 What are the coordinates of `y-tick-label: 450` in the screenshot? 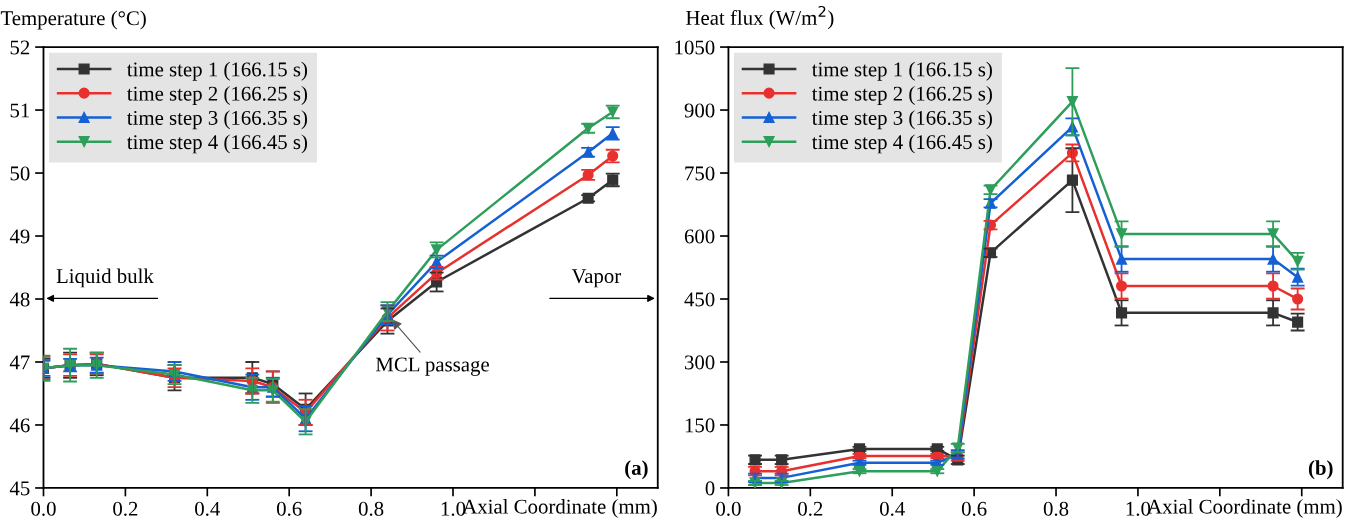 It's located at (699, 299).